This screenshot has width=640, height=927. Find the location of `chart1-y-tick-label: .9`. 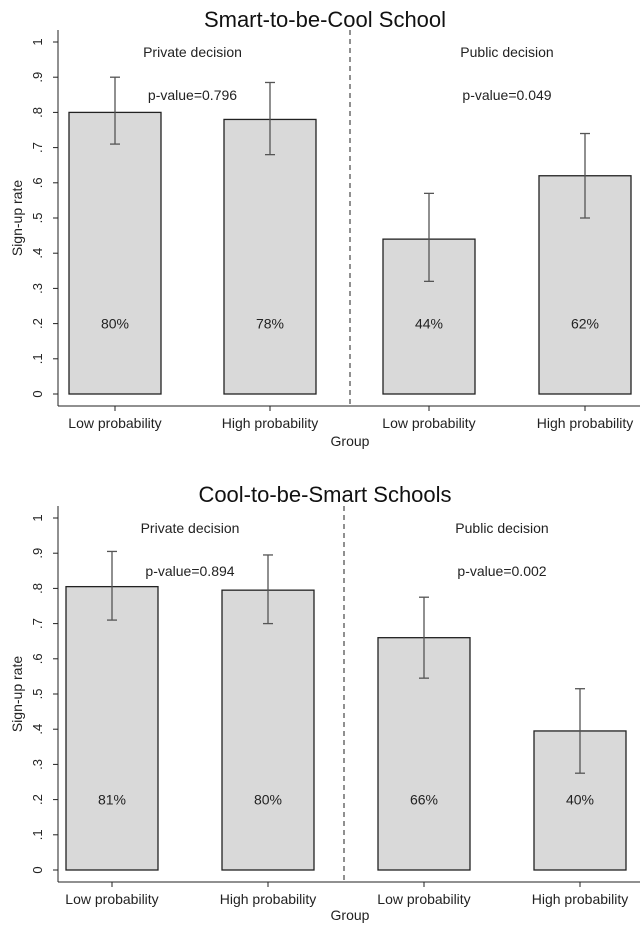

chart1-y-tick-label: .9 is located at coordinates (37, 77).